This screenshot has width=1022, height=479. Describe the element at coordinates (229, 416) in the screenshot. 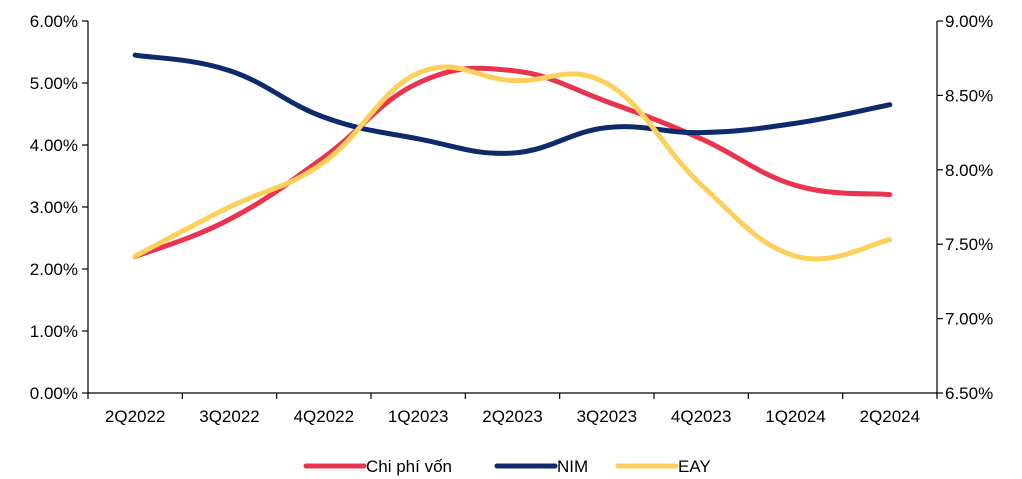

I see `x-tick-label: 3Q2022` at that location.